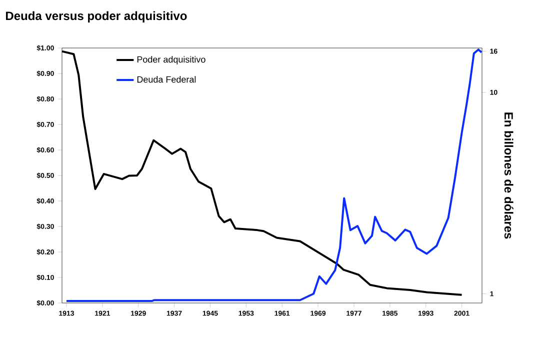  Describe the element at coordinates (166, 79) in the screenshot. I see `legend-label: Deuda Federal` at that location.